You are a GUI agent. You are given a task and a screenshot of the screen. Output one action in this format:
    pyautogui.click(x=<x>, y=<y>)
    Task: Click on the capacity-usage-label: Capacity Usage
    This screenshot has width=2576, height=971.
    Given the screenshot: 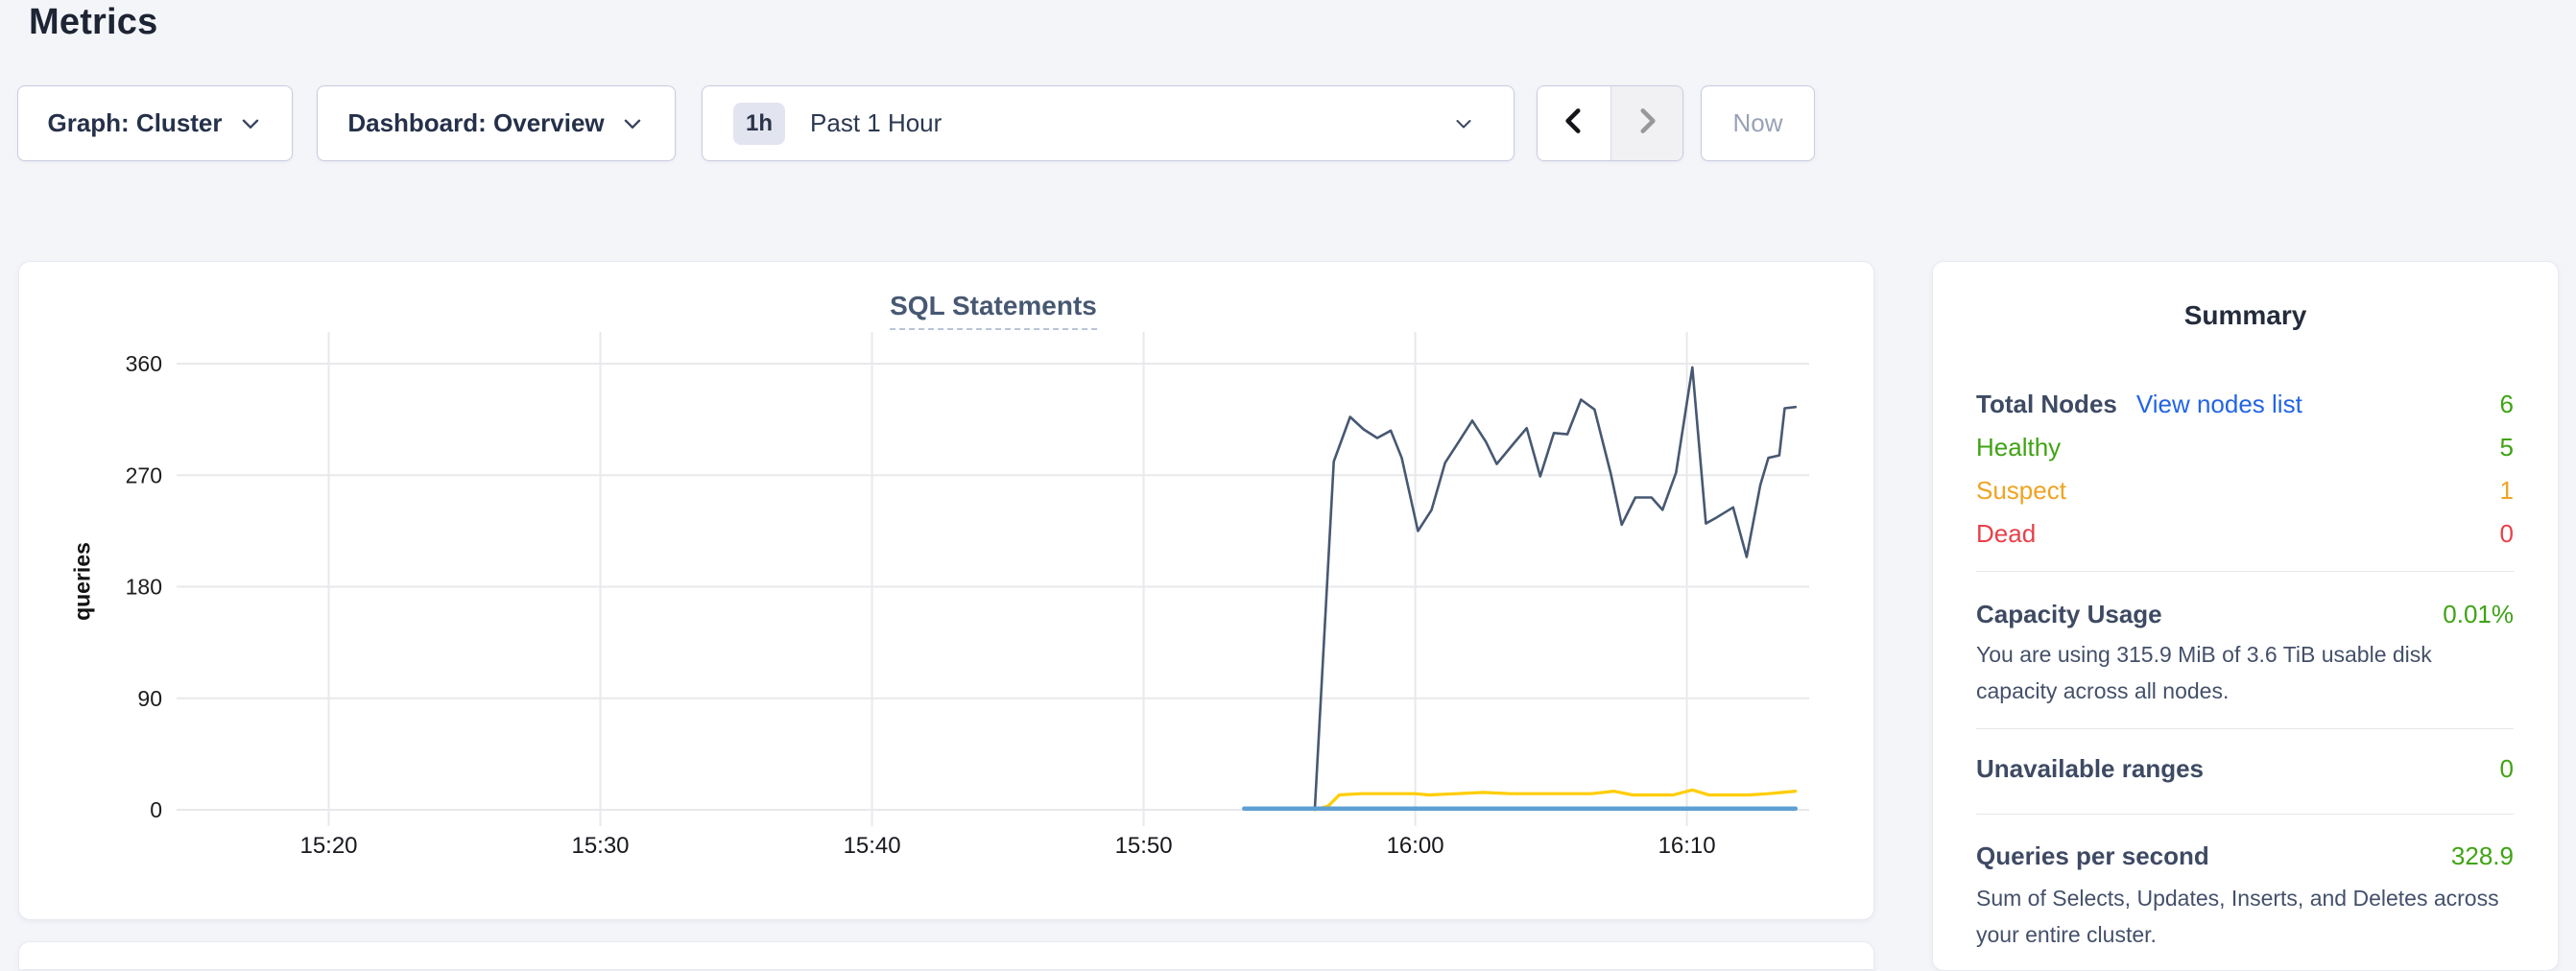 What is the action you would take?
    pyautogui.click(x=2069, y=614)
    